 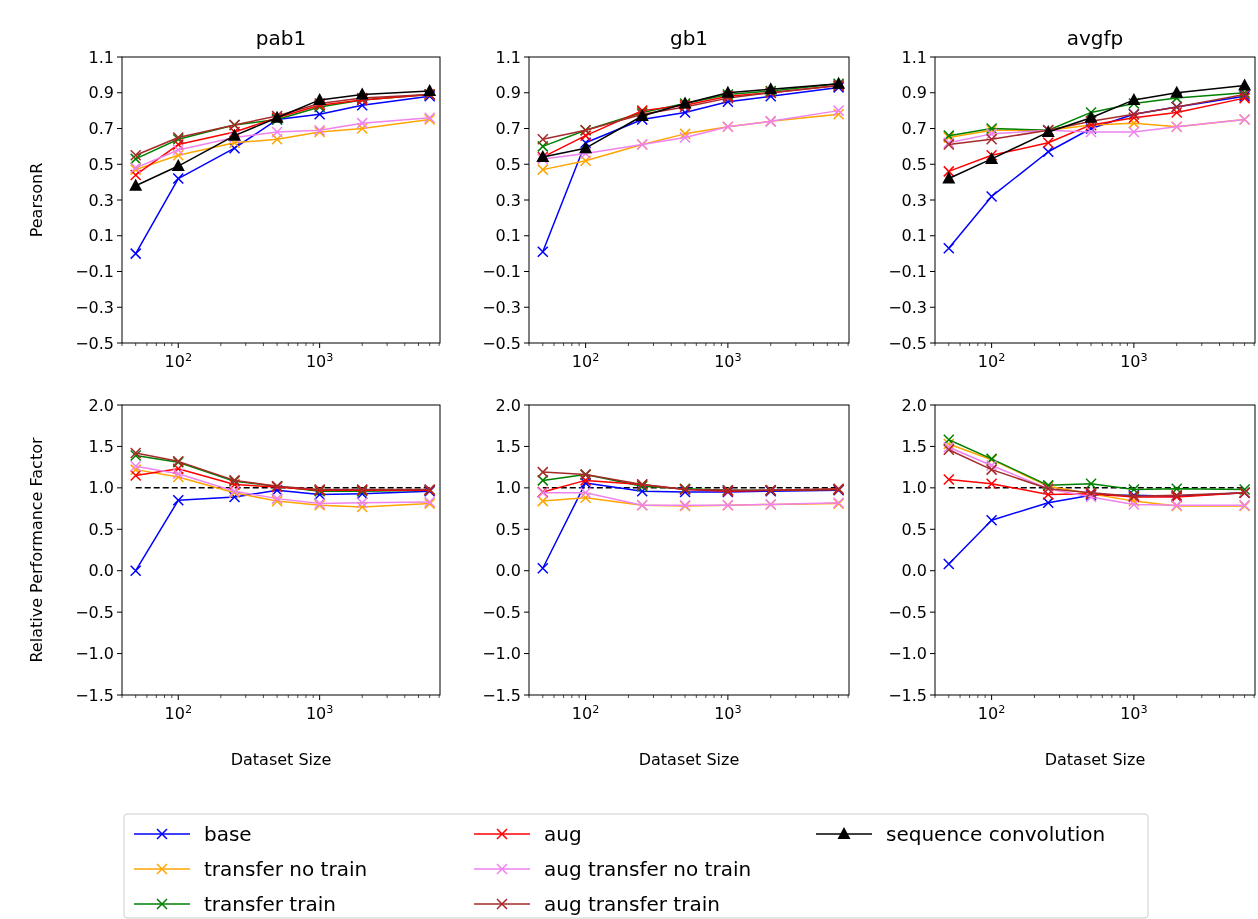 I want to click on legend-label: aug, so click(x=563, y=834).